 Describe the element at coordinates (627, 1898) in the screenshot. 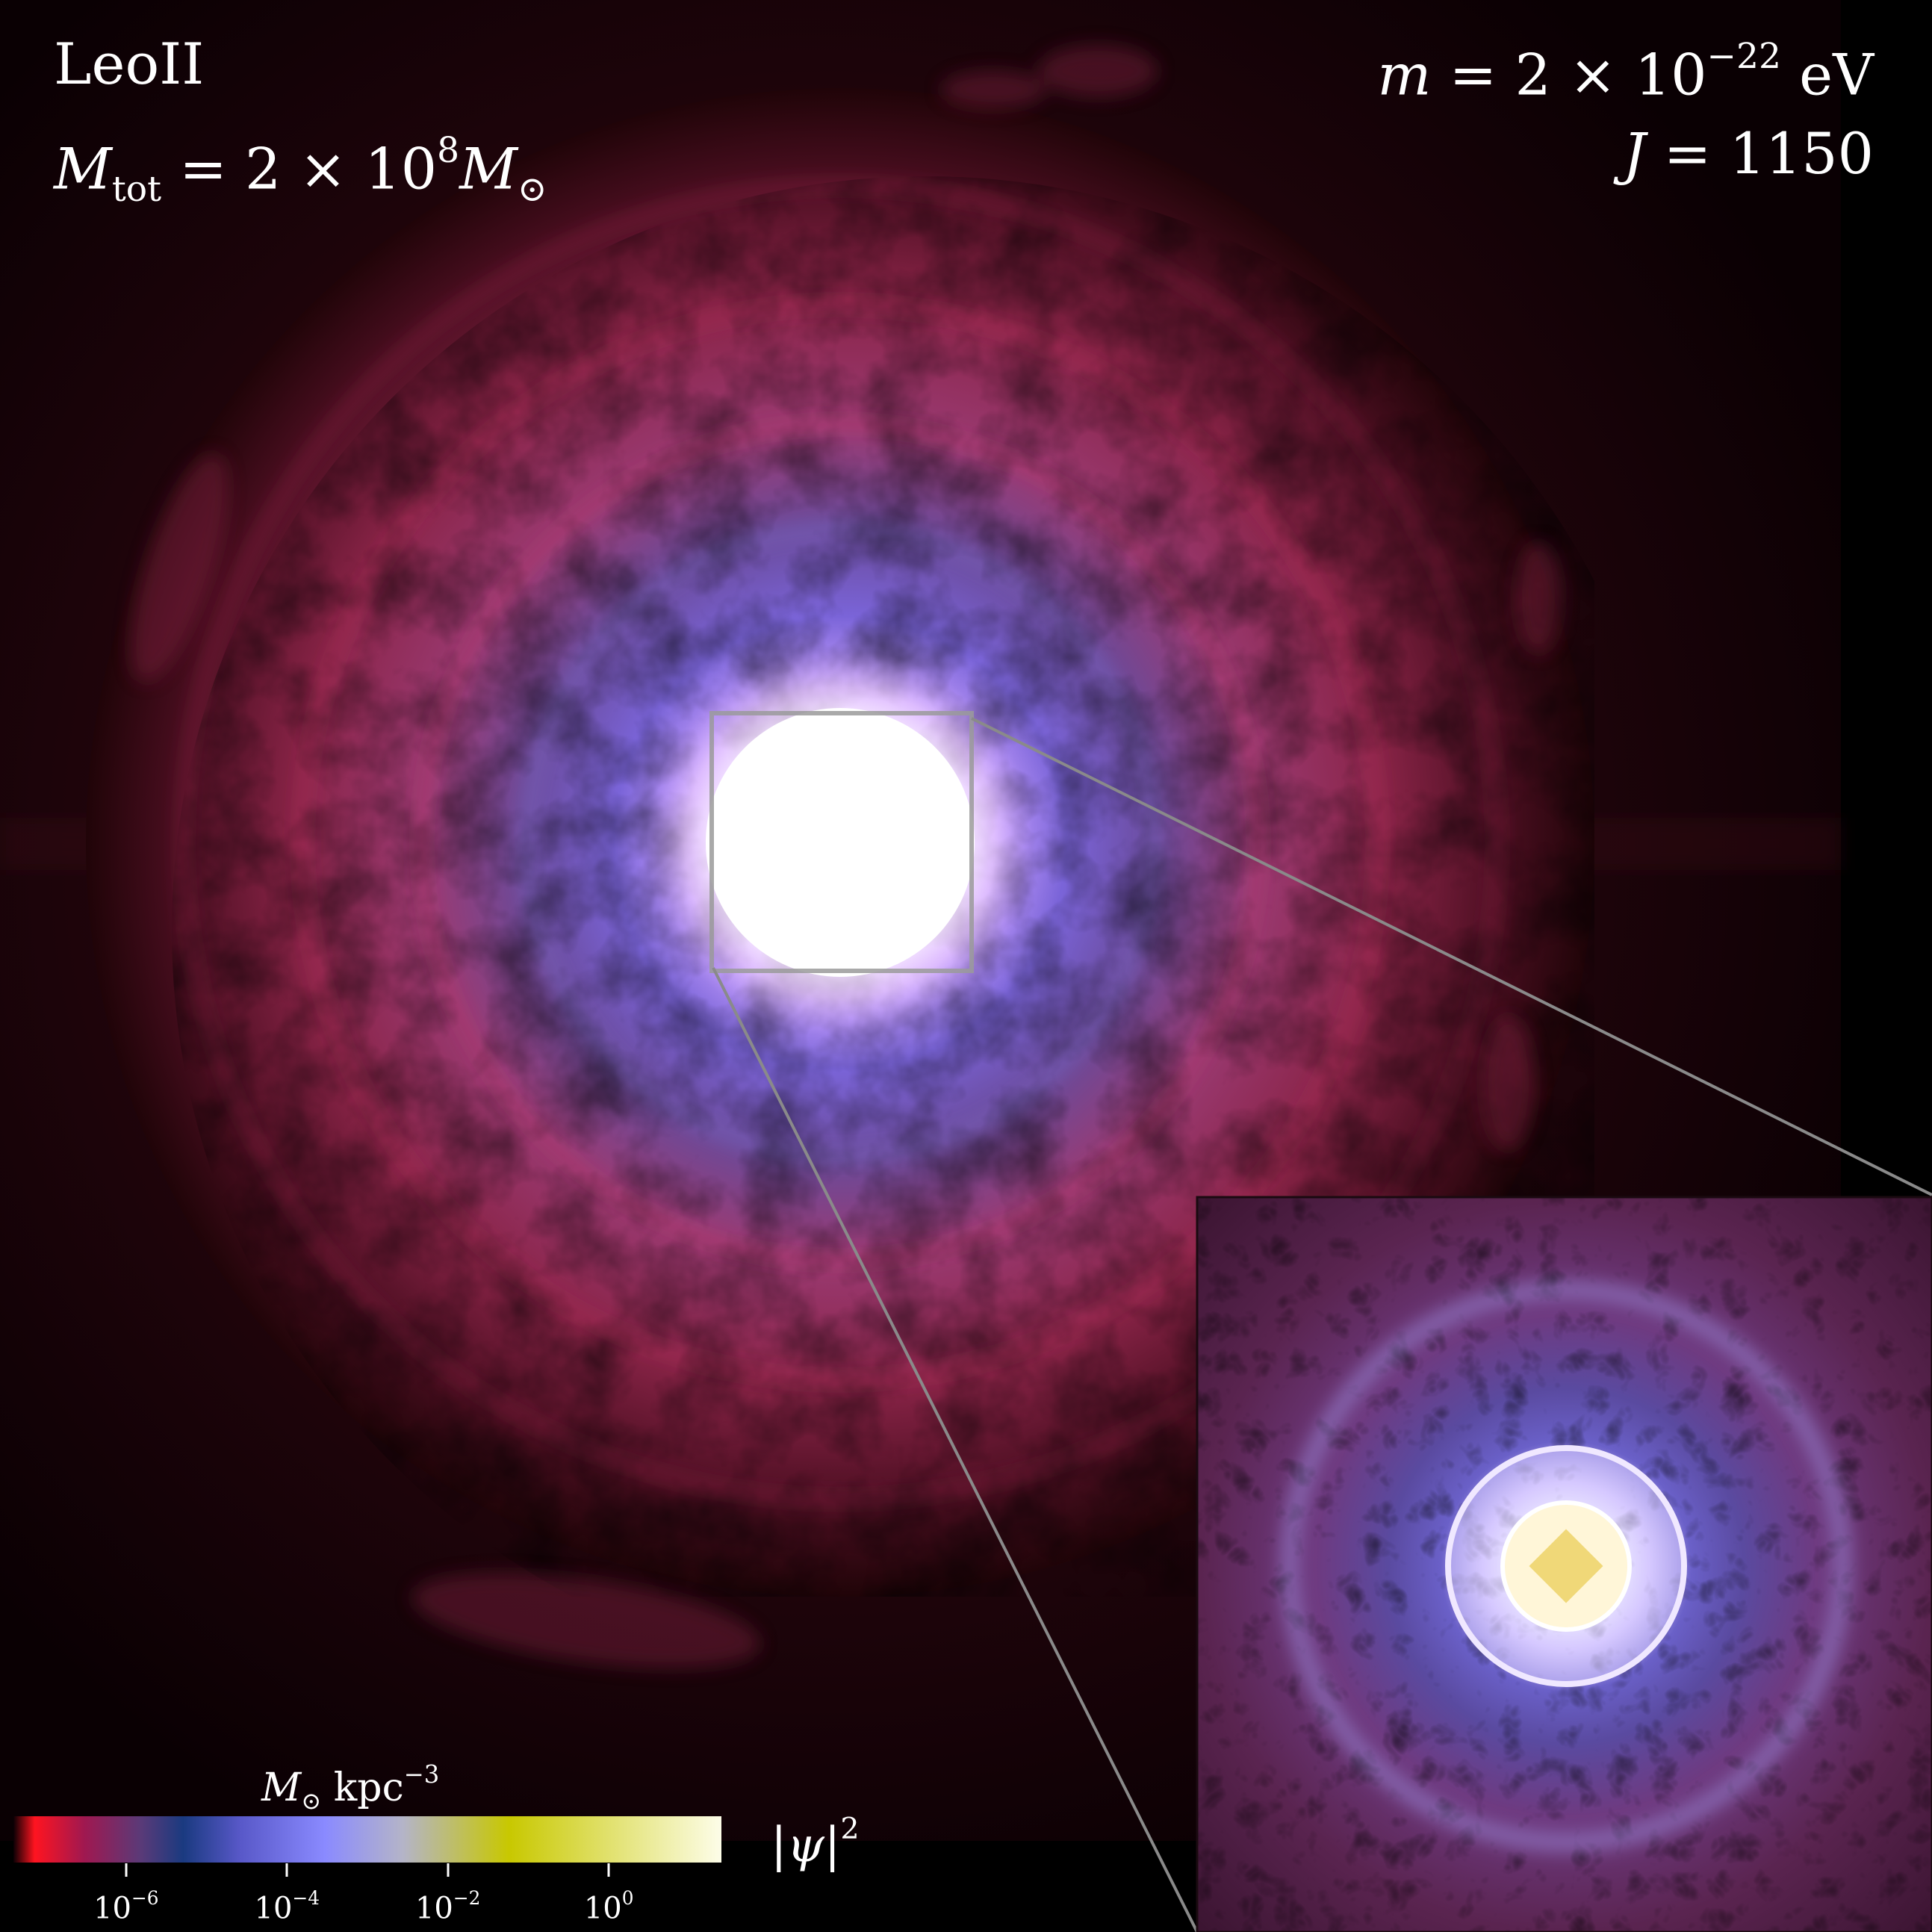

I see `tick-exponent: 0` at that location.